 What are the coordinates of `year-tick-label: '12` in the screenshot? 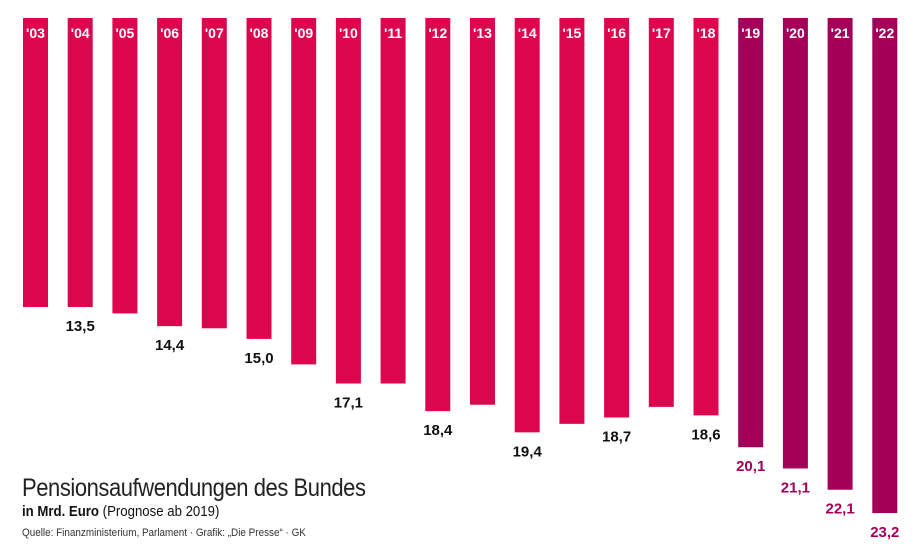 It's located at (437, 33).